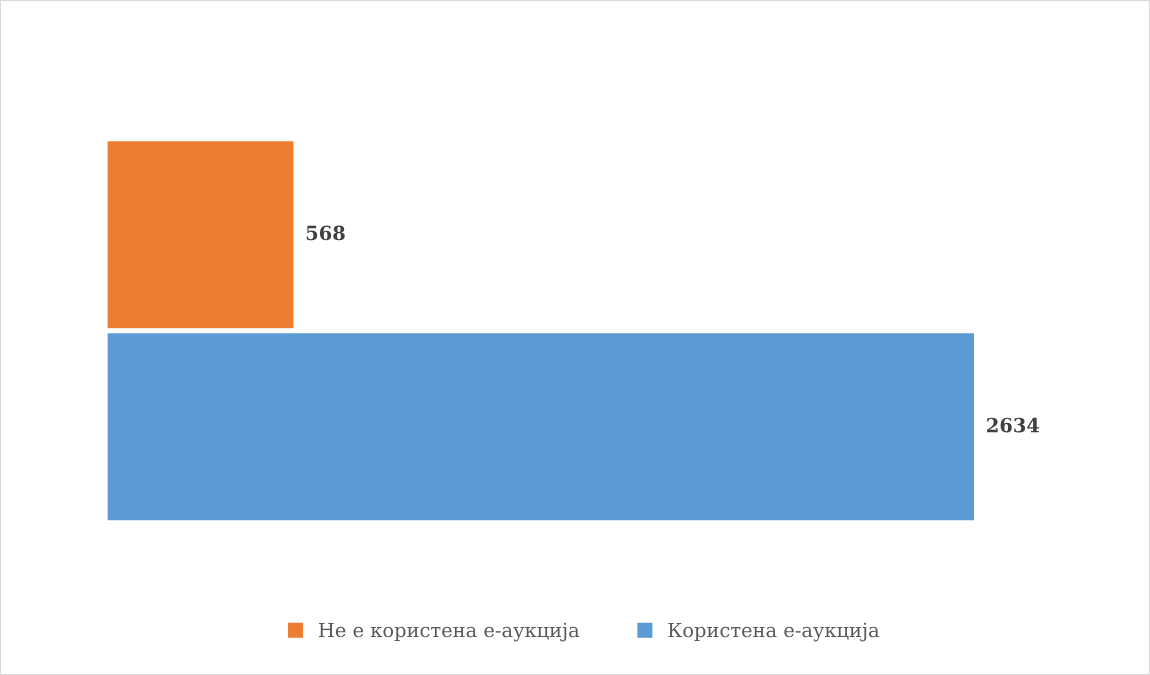  What do you see at coordinates (774, 632) in the screenshot?
I see `legend-label: Користена е-аукција` at bounding box center [774, 632].